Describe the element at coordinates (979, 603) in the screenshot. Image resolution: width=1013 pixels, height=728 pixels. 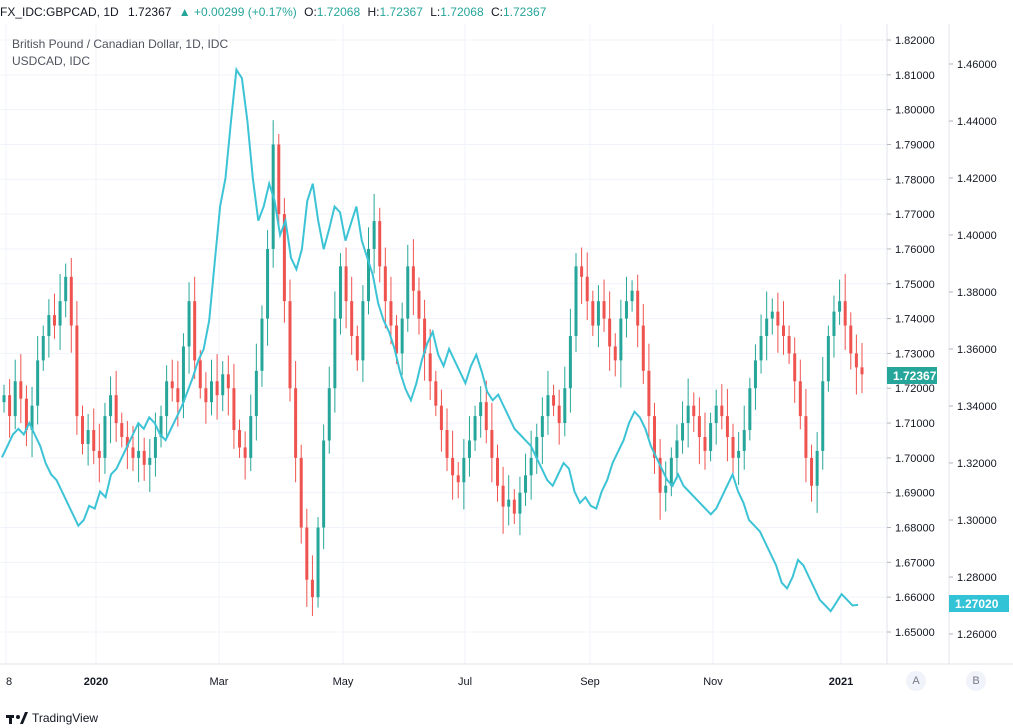
I see `usdcad-price-badge: 1.27020` at that location.